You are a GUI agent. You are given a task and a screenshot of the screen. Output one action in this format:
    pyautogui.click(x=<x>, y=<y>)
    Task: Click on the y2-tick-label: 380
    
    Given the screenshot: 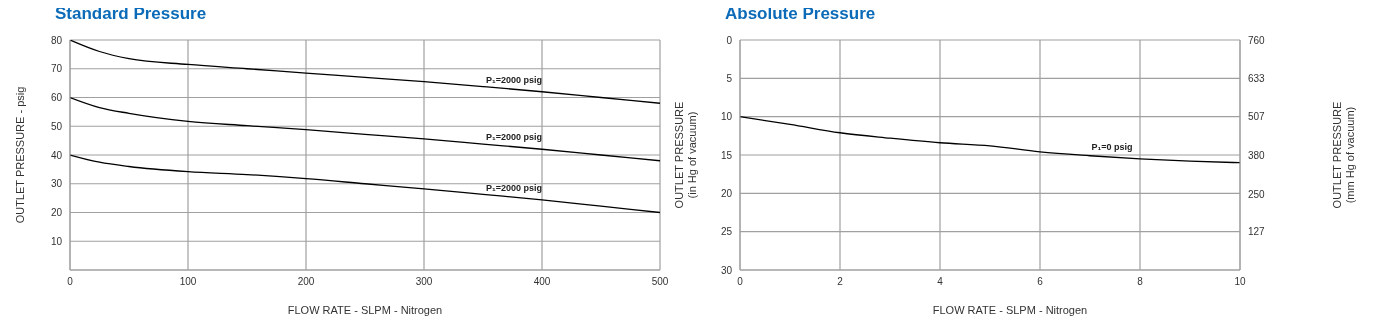 What is the action you would take?
    pyautogui.click(x=1257, y=155)
    